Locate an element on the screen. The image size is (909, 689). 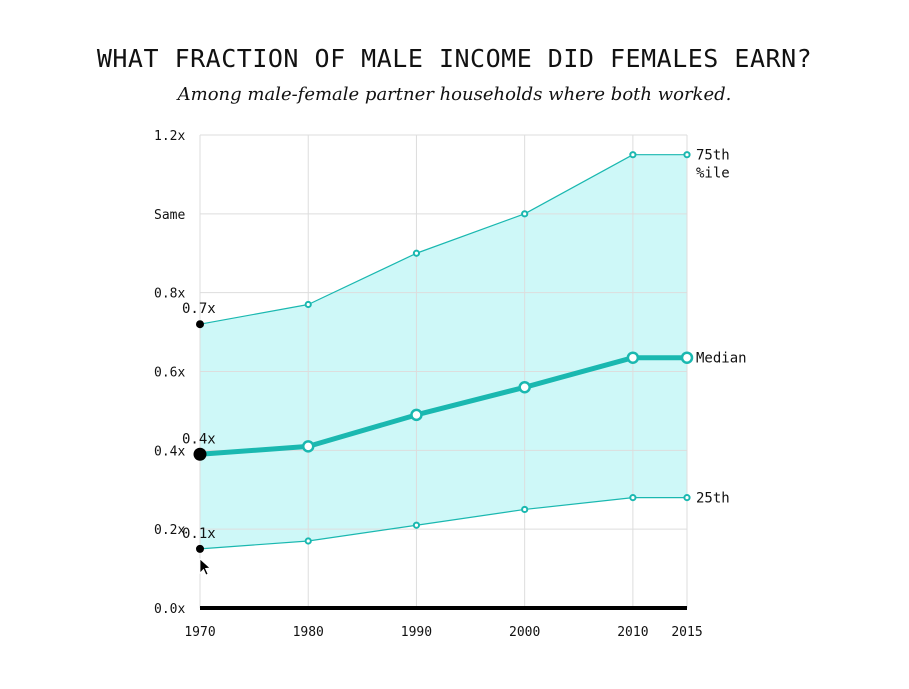
mouse-cursor-icon is located at coordinates (205, 567).